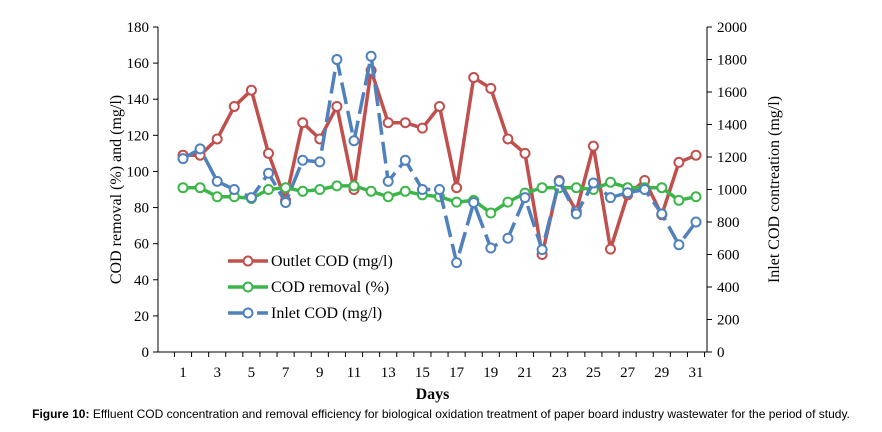 This screenshot has height=432, width=882. What do you see at coordinates (248, 313) in the screenshot?
I see `inlet-cod-legend-marker` at bounding box center [248, 313].